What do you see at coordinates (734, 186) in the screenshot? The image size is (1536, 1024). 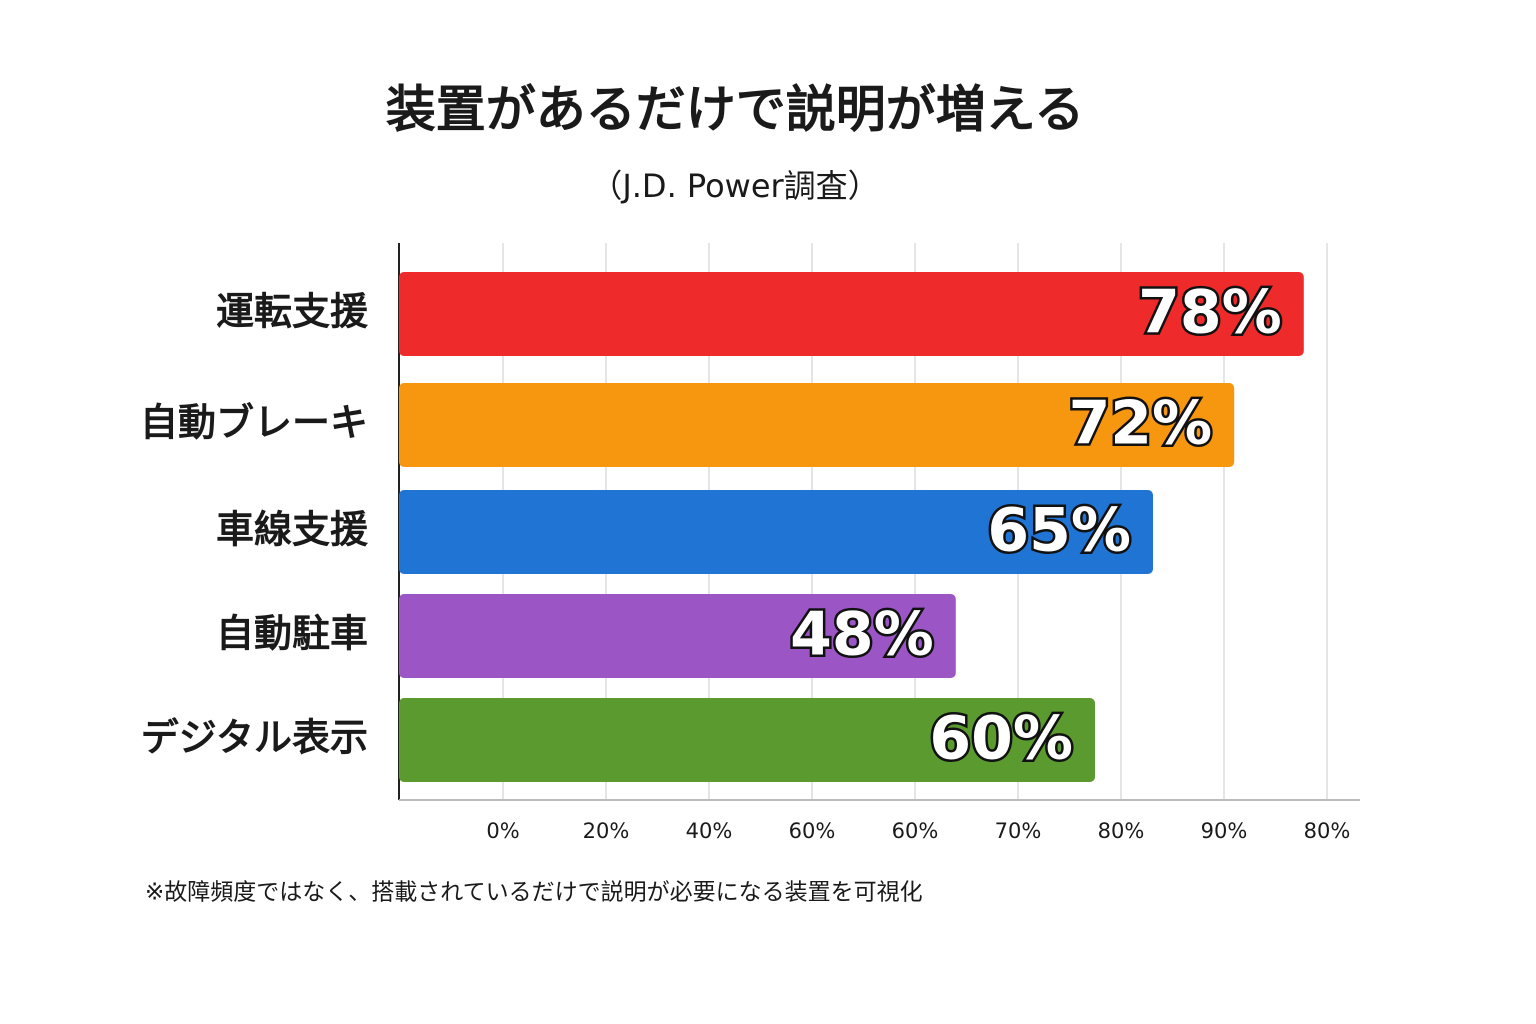 I see `chart-subtitle: （J.D. Power調査）` at bounding box center [734, 186].